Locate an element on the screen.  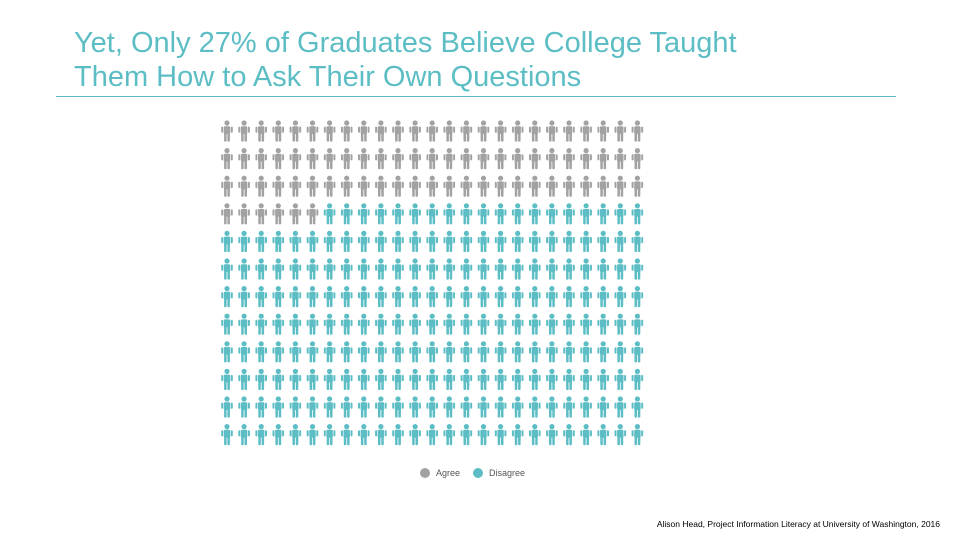
legend-label-disagree: Disagree is located at coordinates (507, 473).